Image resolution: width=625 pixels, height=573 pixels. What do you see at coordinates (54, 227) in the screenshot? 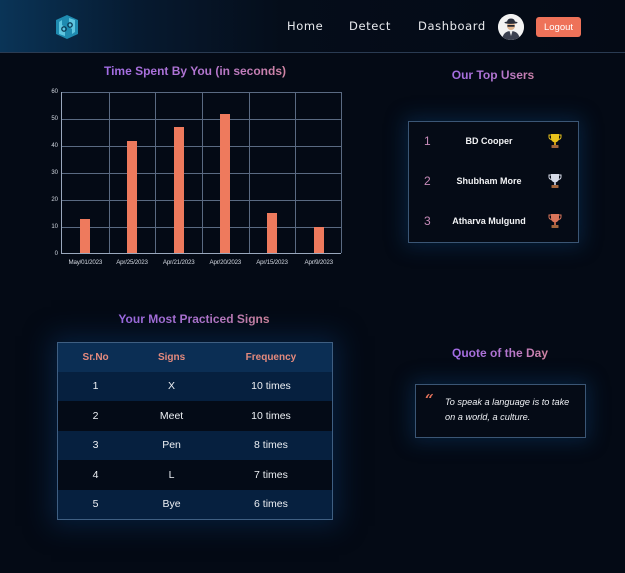
I see `y-tick: 10` at bounding box center [54, 227].